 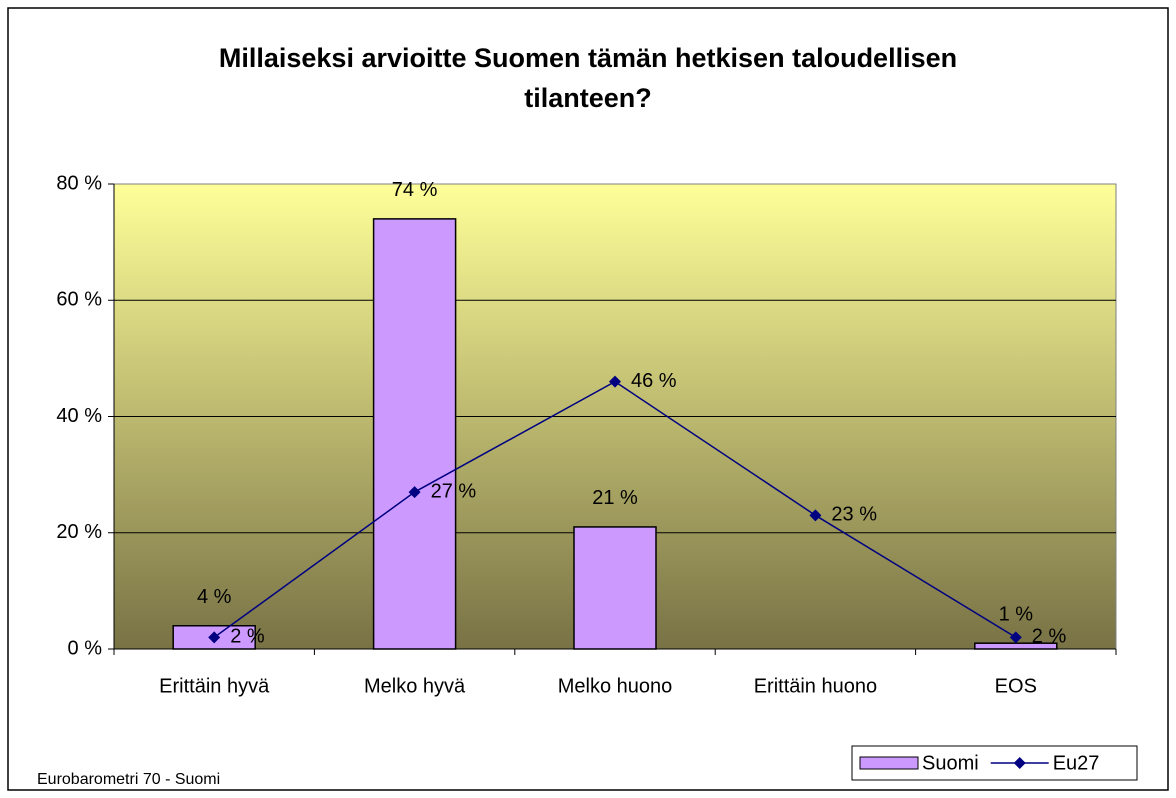 I want to click on data-label: 4 %, so click(x=214, y=597).